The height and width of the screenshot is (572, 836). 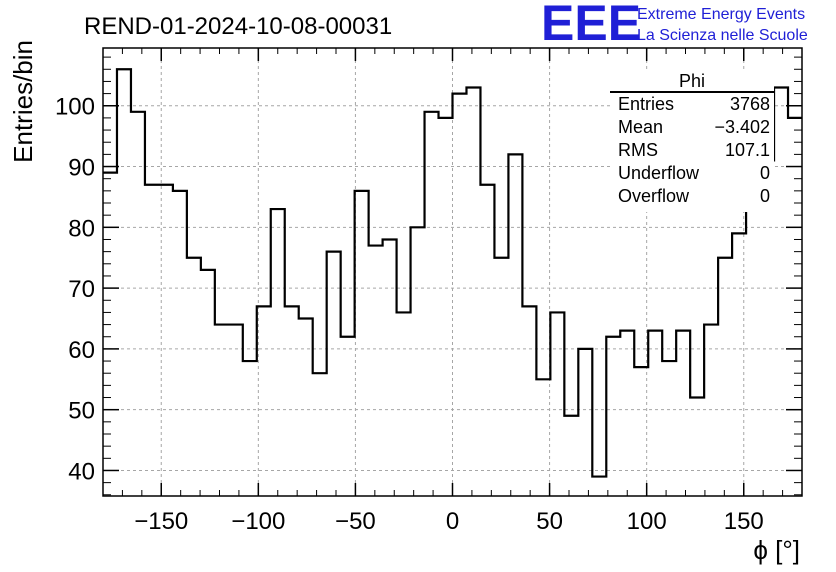 What do you see at coordinates (23, 101) in the screenshot?
I see `y-axis-title: Entries/bin` at bounding box center [23, 101].